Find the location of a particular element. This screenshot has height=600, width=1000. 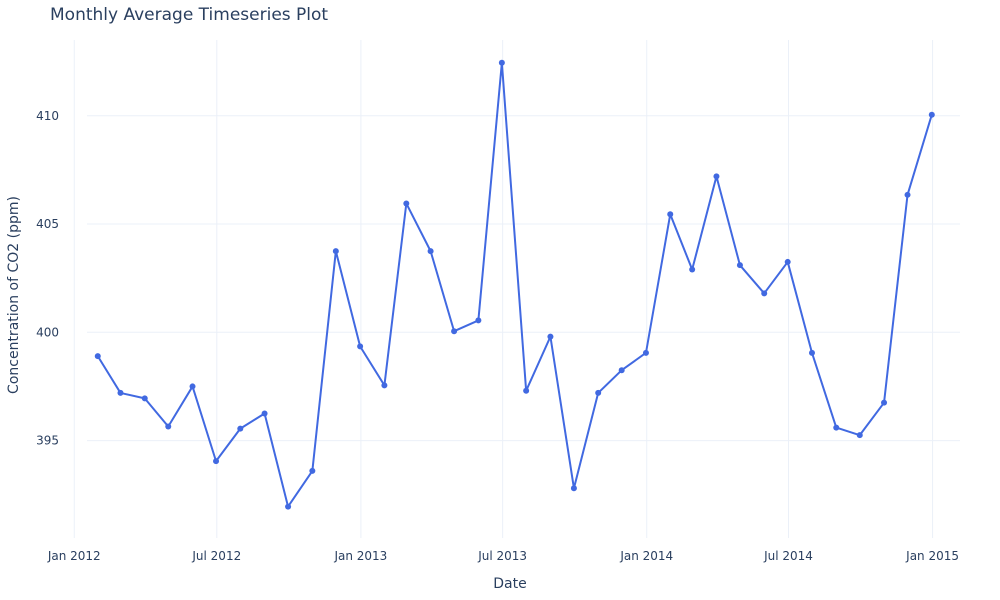

x-axis-label: Date is located at coordinates (509, 584).